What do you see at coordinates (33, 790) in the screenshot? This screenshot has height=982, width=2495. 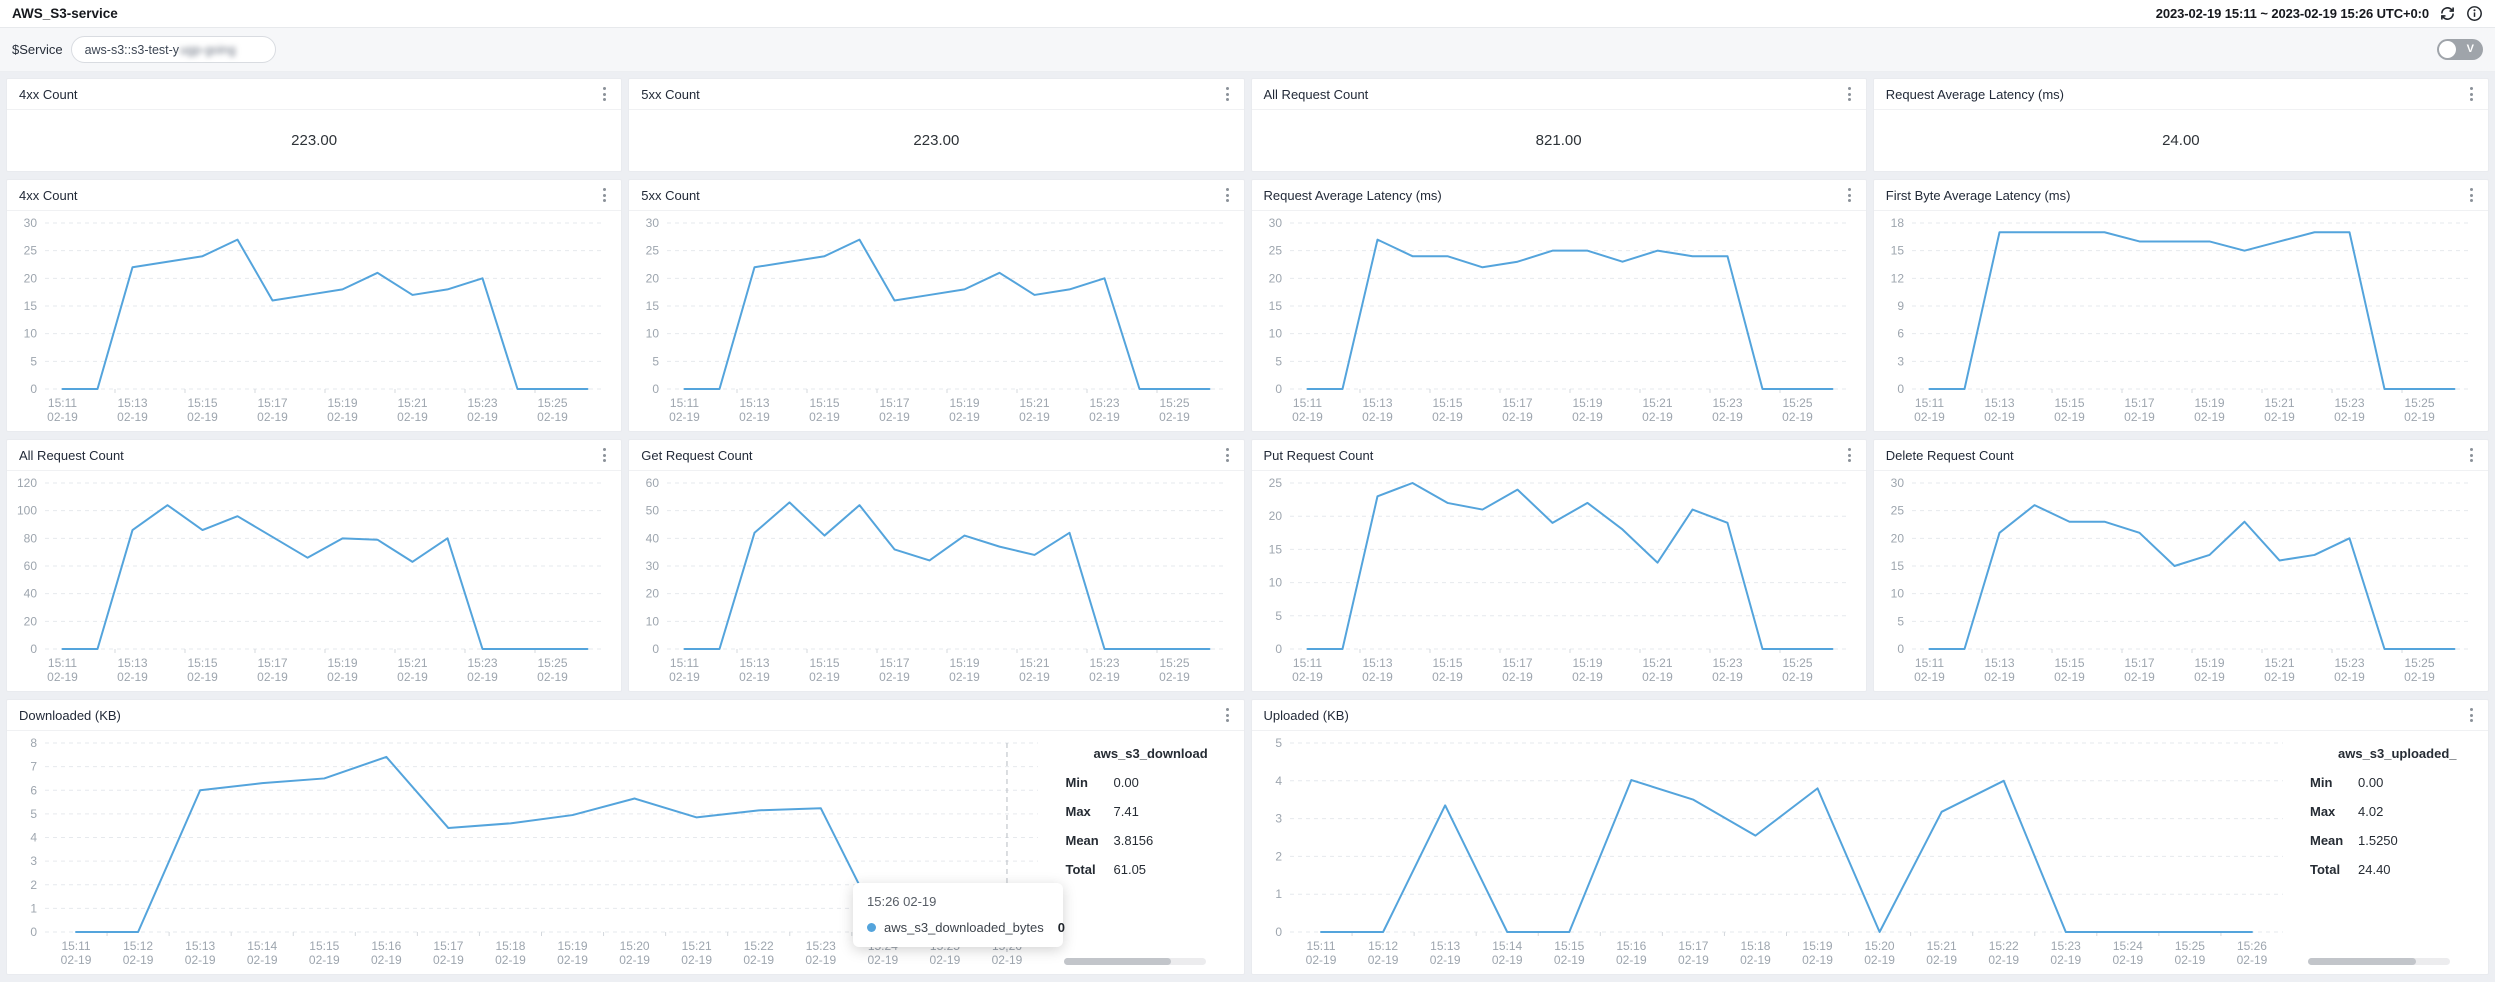 I see `svg-text: 6` at bounding box center [33, 790].